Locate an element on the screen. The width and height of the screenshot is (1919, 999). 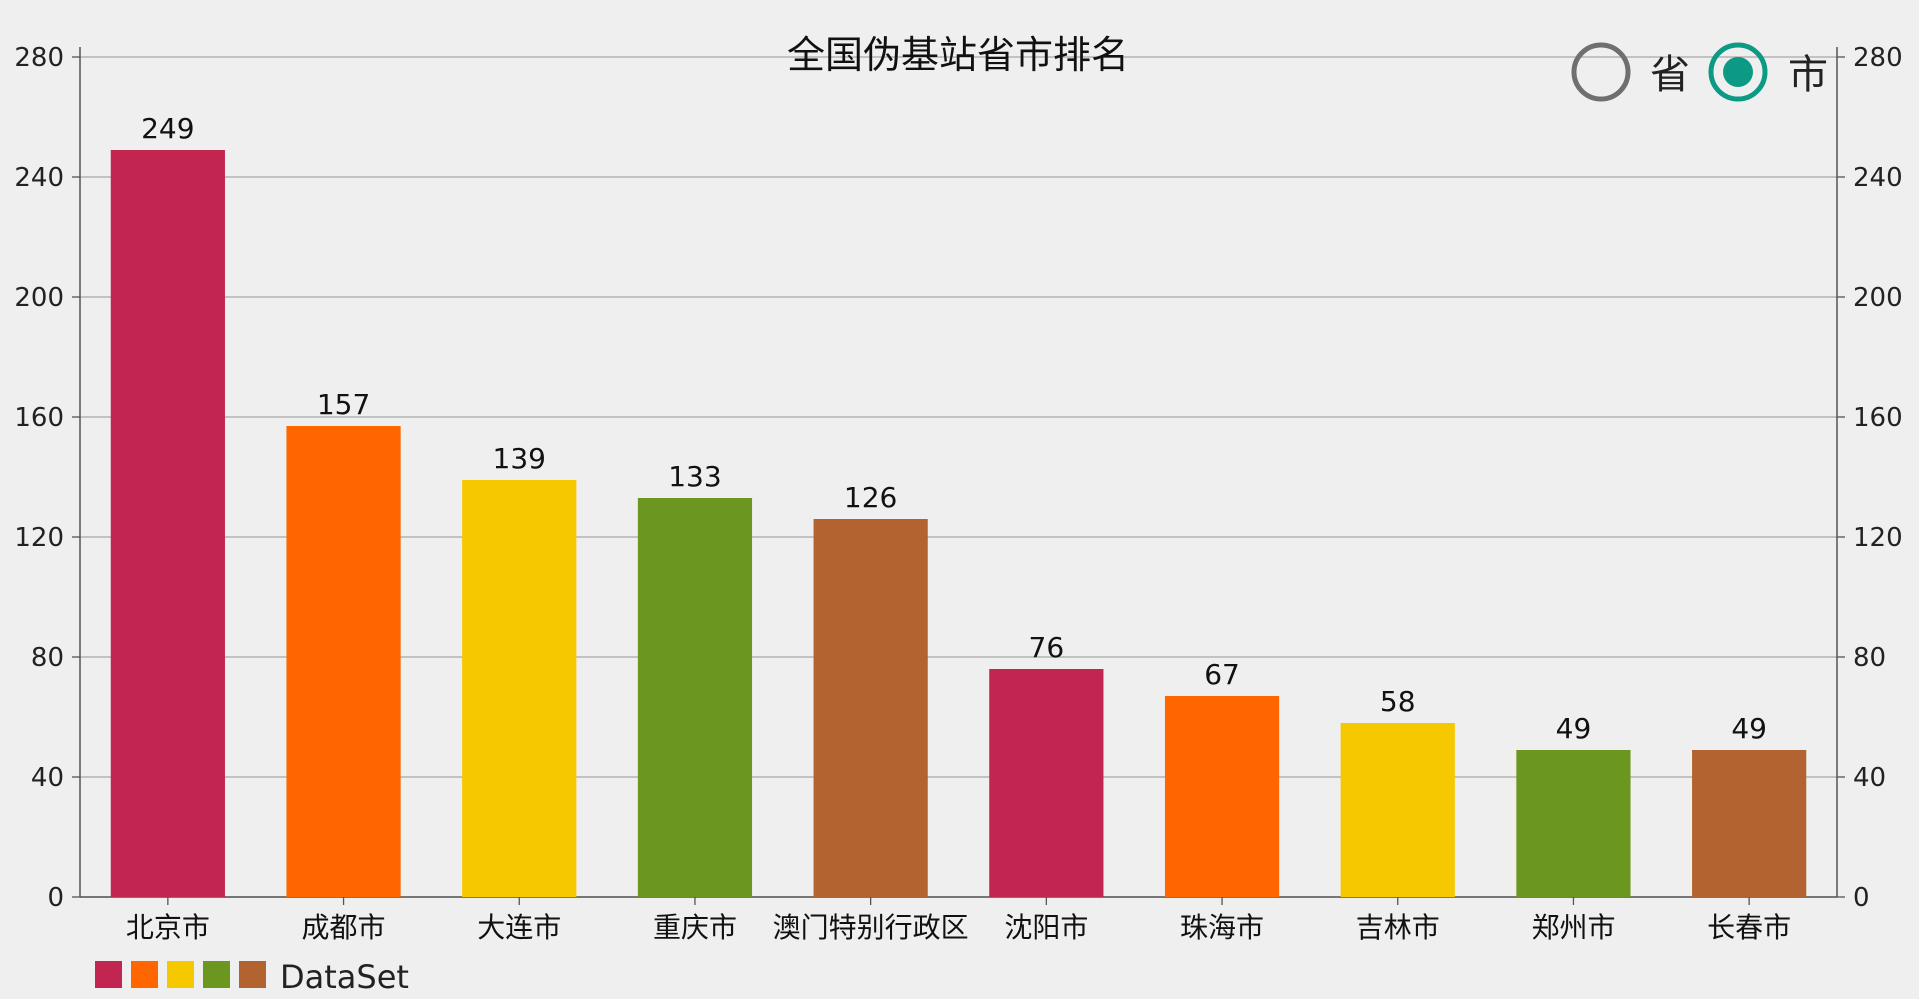
y-tick-label-right: 0 is located at coordinates (1861, 898).